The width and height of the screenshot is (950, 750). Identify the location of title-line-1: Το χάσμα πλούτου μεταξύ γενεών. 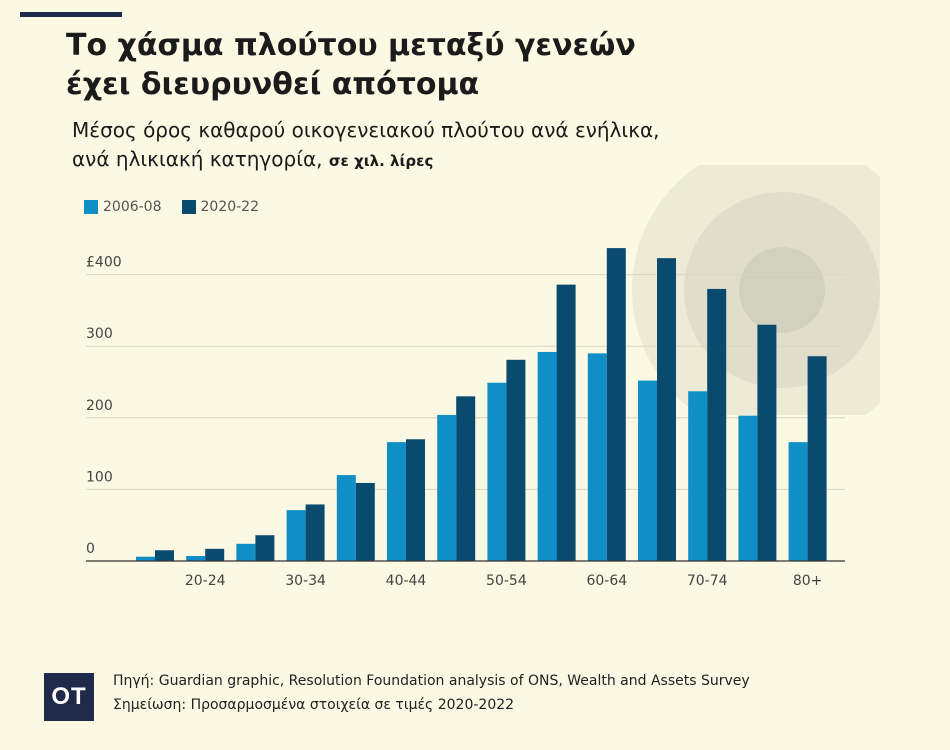
(351, 45).